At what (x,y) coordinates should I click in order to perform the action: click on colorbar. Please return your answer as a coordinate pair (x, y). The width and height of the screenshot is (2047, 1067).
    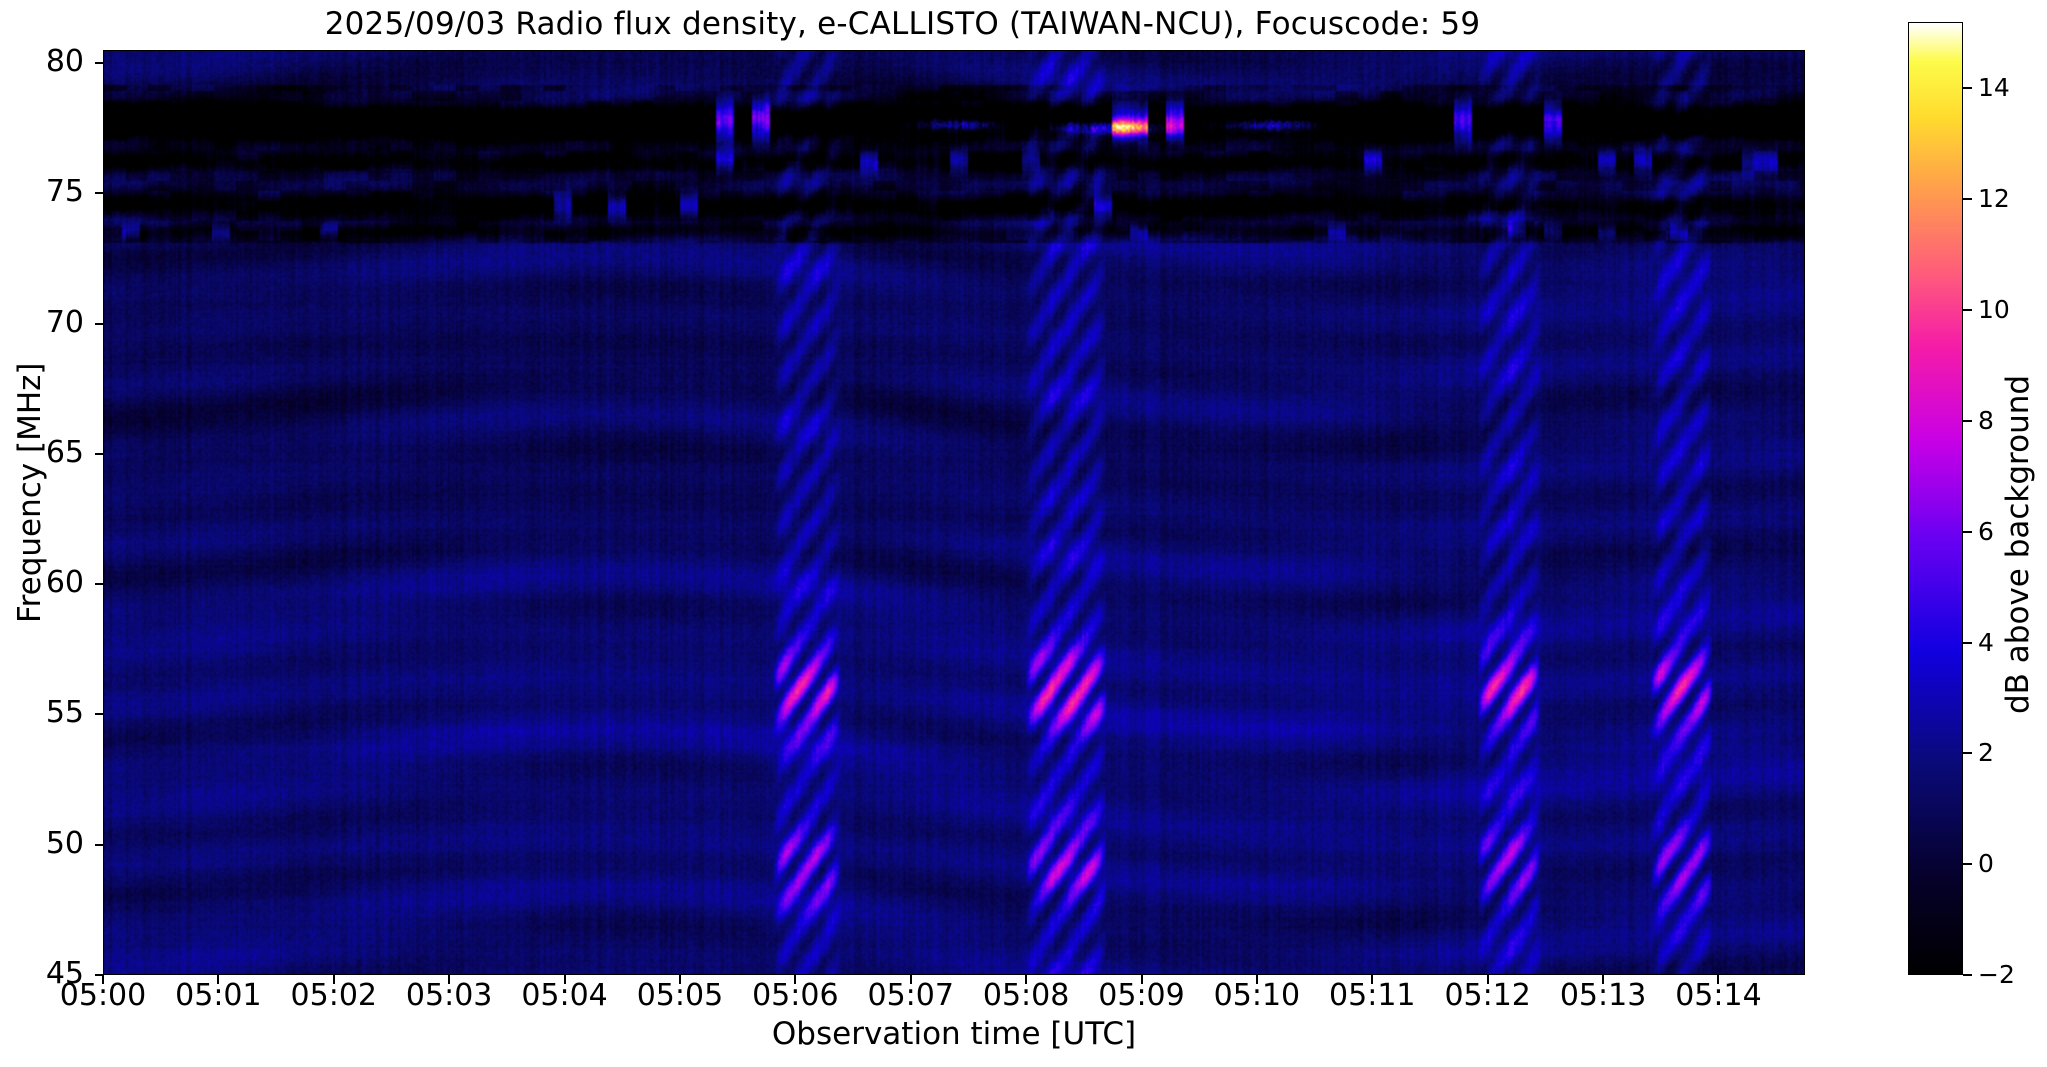
    Looking at the image, I should click on (1935, 498).